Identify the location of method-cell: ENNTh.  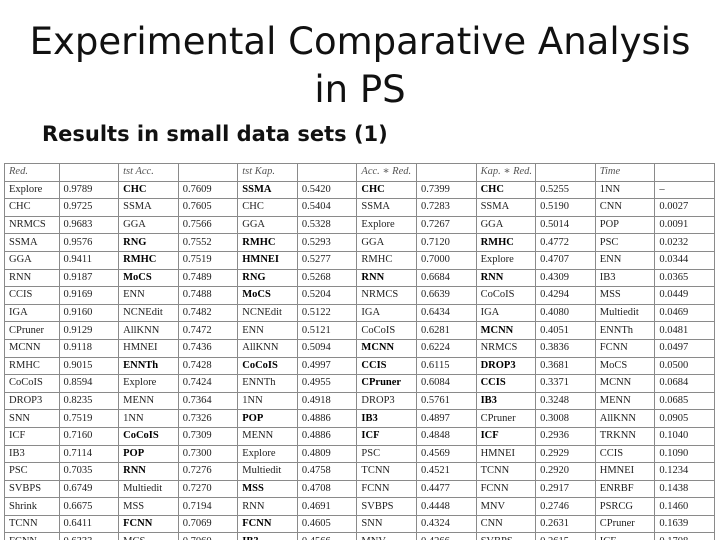
(625, 330).